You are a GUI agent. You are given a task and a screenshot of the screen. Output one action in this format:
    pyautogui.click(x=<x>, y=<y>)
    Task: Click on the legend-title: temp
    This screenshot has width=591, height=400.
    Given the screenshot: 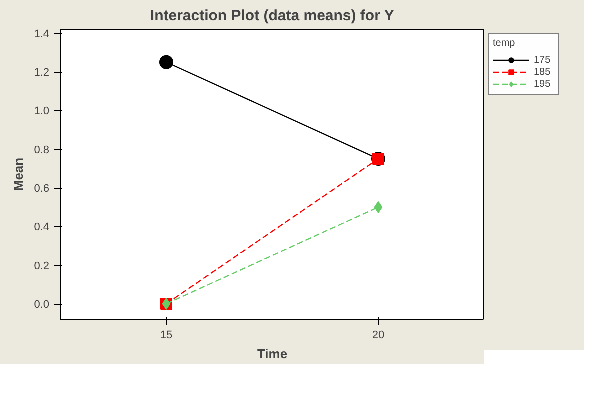 What is the action you would take?
    pyautogui.click(x=504, y=43)
    